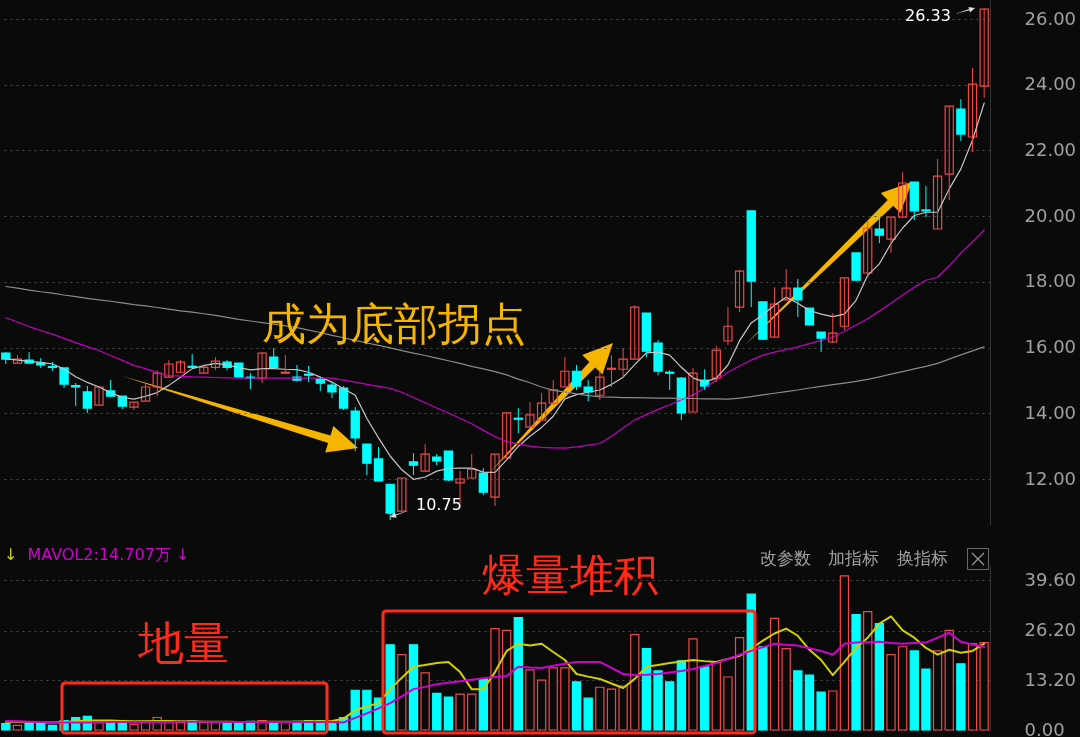  I want to click on y-tick-label: 20.00, so click(1050, 215).